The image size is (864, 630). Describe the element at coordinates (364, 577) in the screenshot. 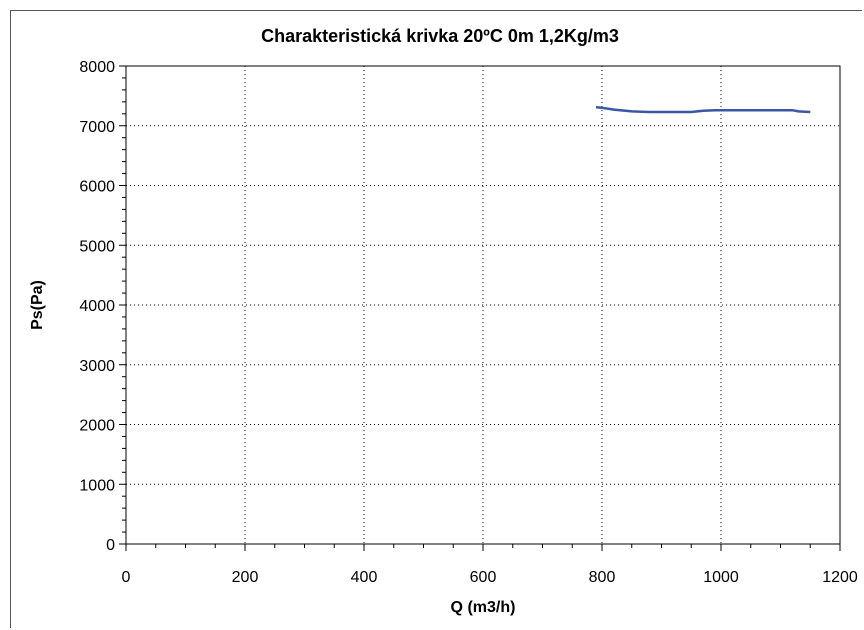

I see `x-tick-label: 400` at that location.